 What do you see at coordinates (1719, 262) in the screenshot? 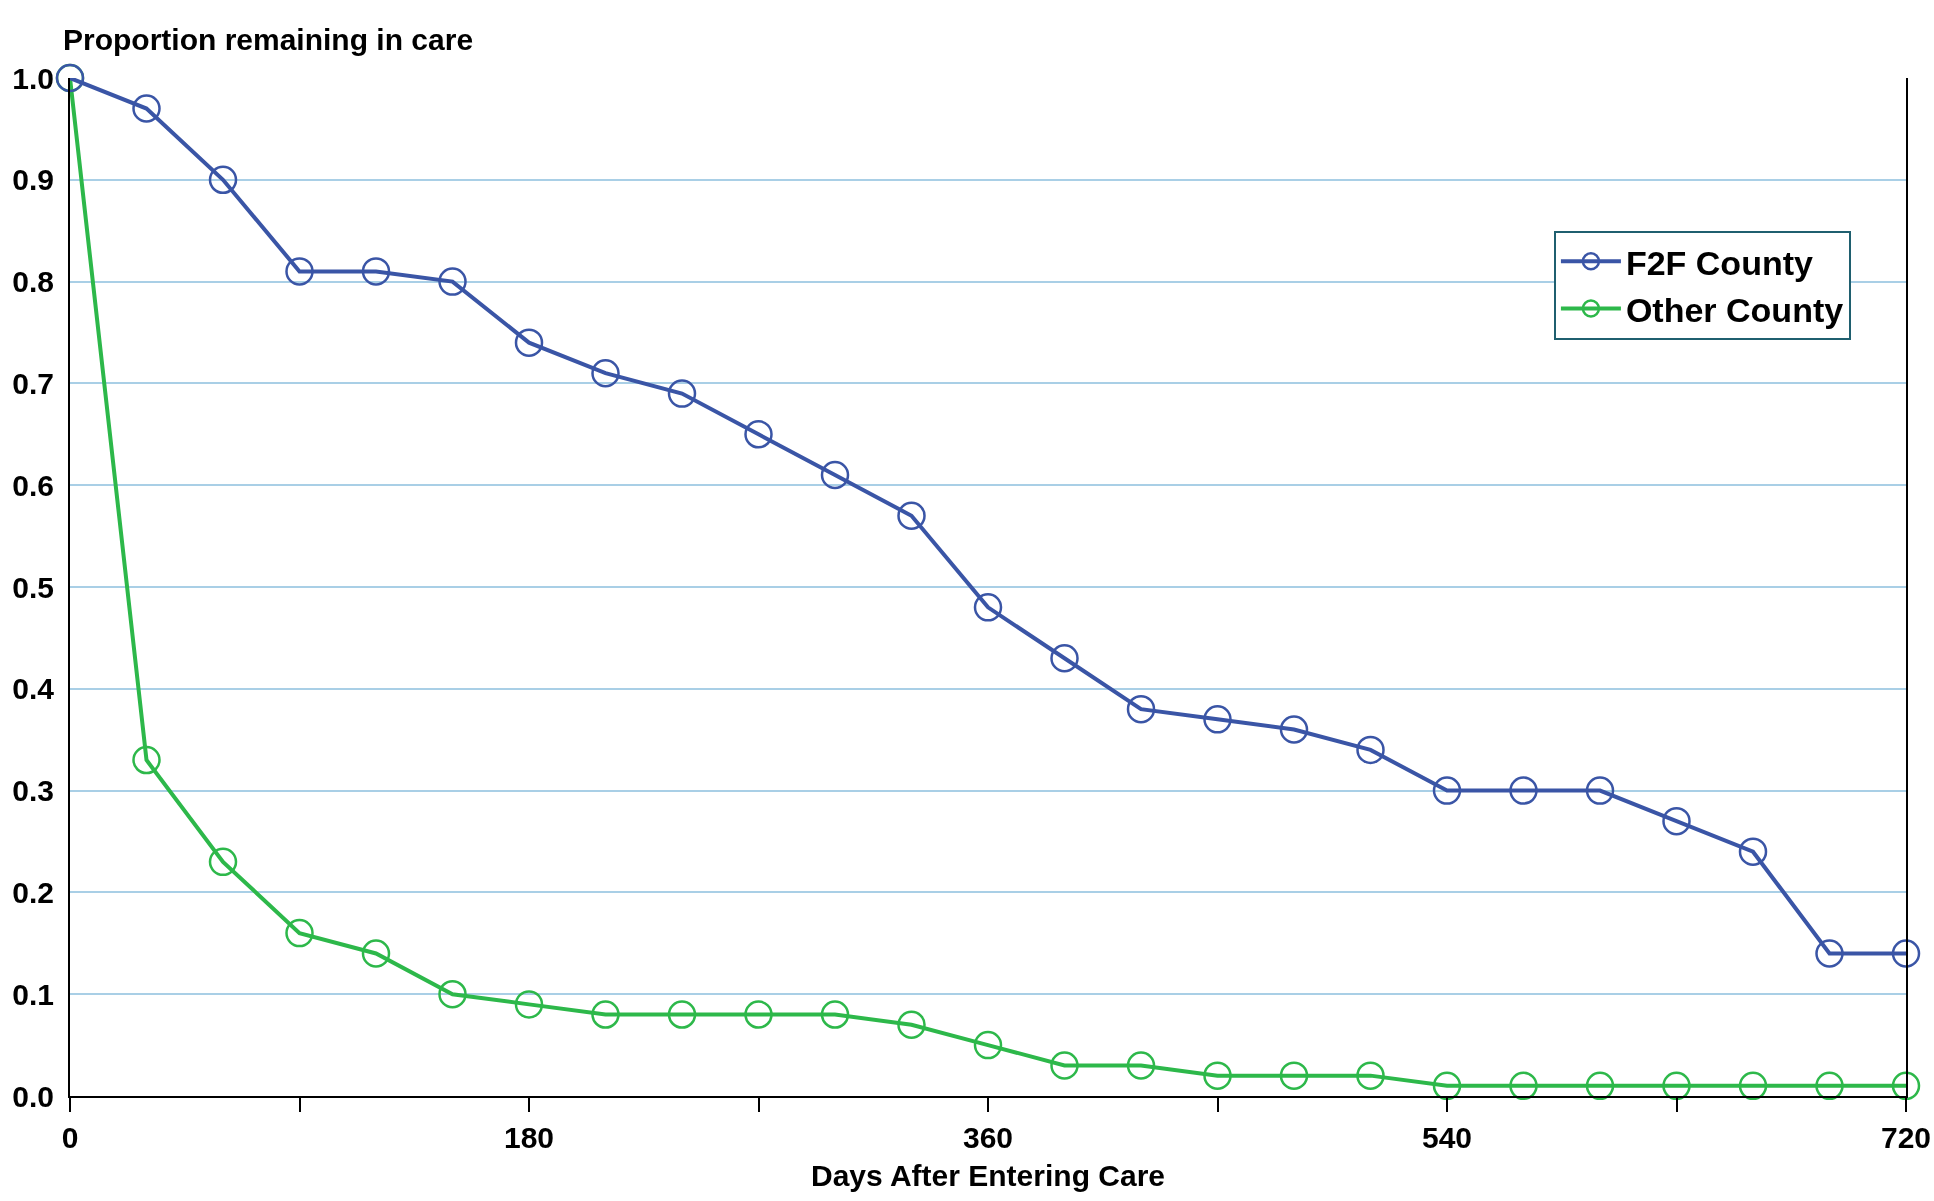
I see `legend-label: F2F County` at bounding box center [1719, 262].